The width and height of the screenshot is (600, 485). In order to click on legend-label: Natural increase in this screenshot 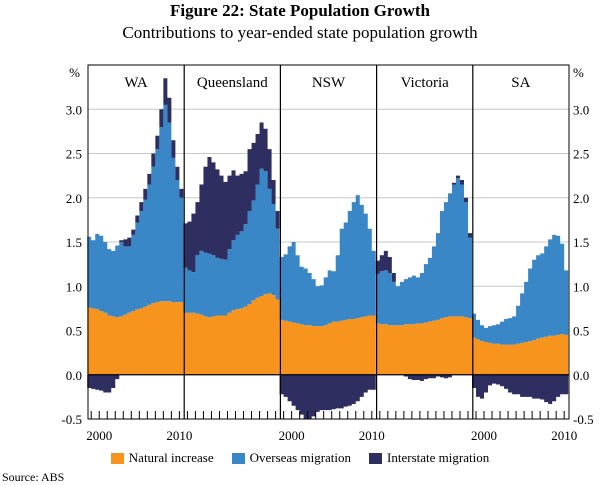, I will do `click(171, 457)`.